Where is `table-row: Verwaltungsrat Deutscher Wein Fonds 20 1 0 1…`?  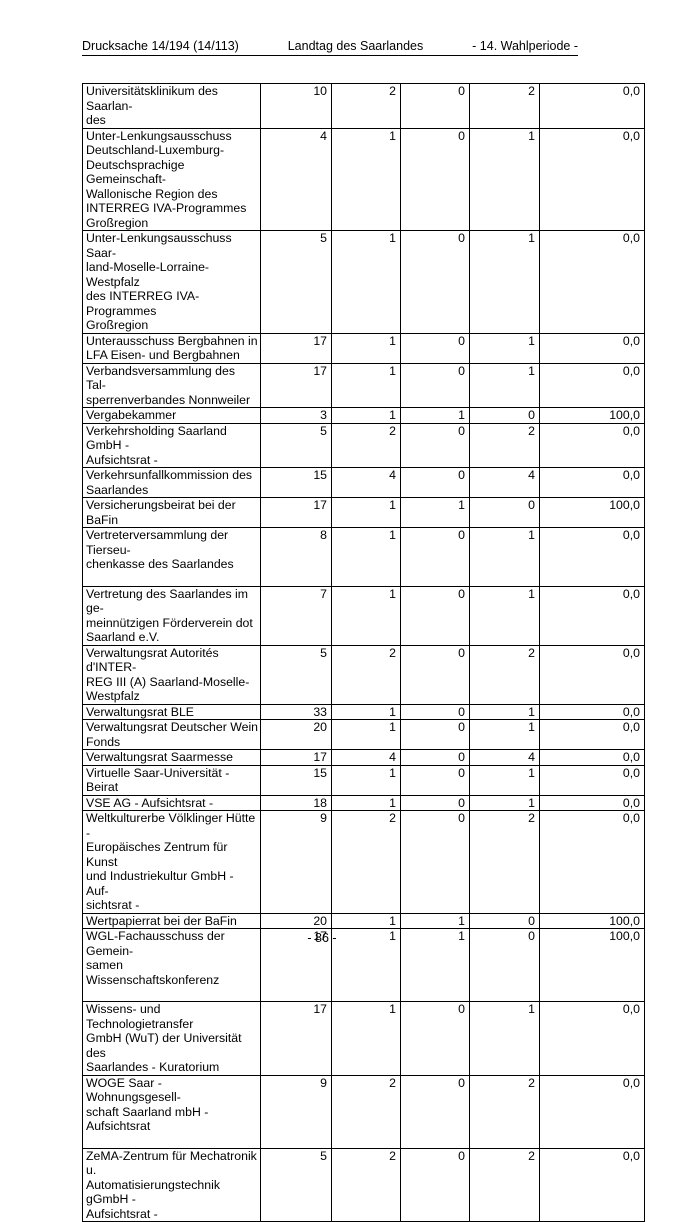 table-row: Verwaltungsrat Deutscher Wein Fonds 20 1 0 1… is located at coordinates (363, 734).